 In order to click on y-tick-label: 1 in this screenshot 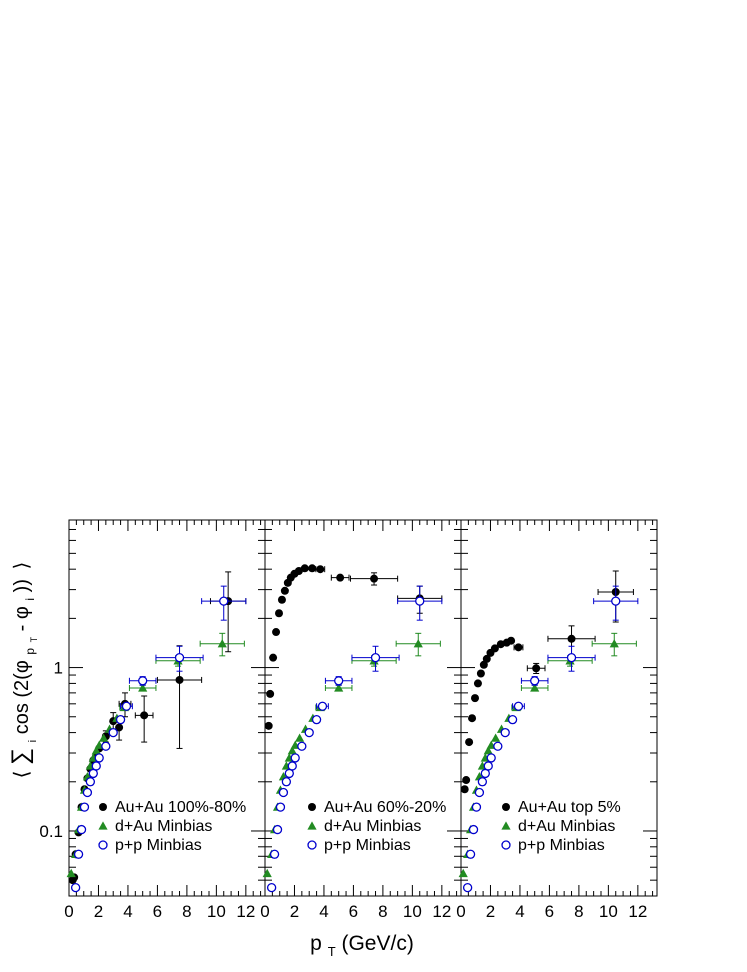, I will do `click(58, 668)`.